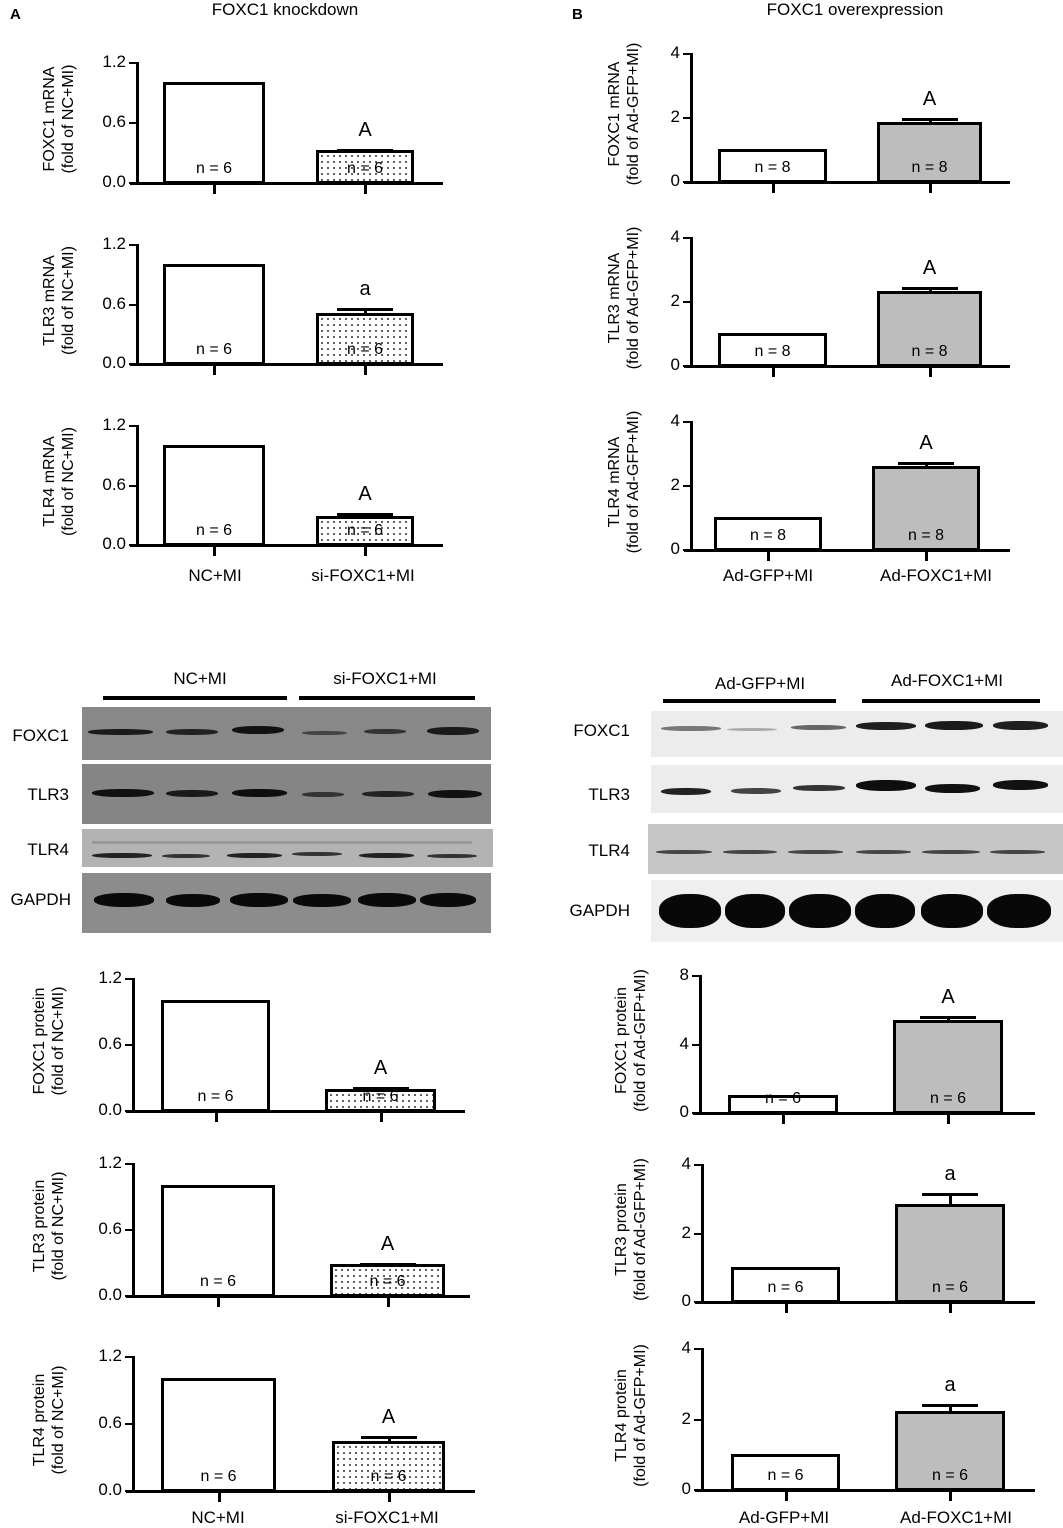 This screenshot has width=1063, height=1528. Describe the element at coordinates (784, 1517) in the screenshot. I see `x-category-label: Ad-GFP+MI` at that location.